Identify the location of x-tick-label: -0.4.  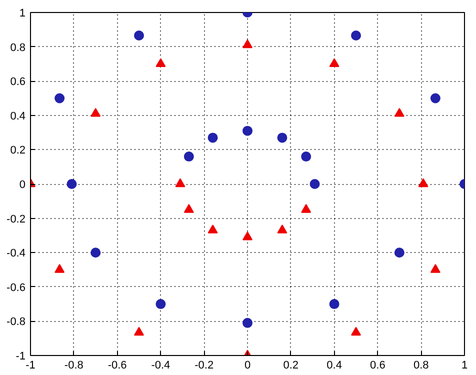
(160, 366).